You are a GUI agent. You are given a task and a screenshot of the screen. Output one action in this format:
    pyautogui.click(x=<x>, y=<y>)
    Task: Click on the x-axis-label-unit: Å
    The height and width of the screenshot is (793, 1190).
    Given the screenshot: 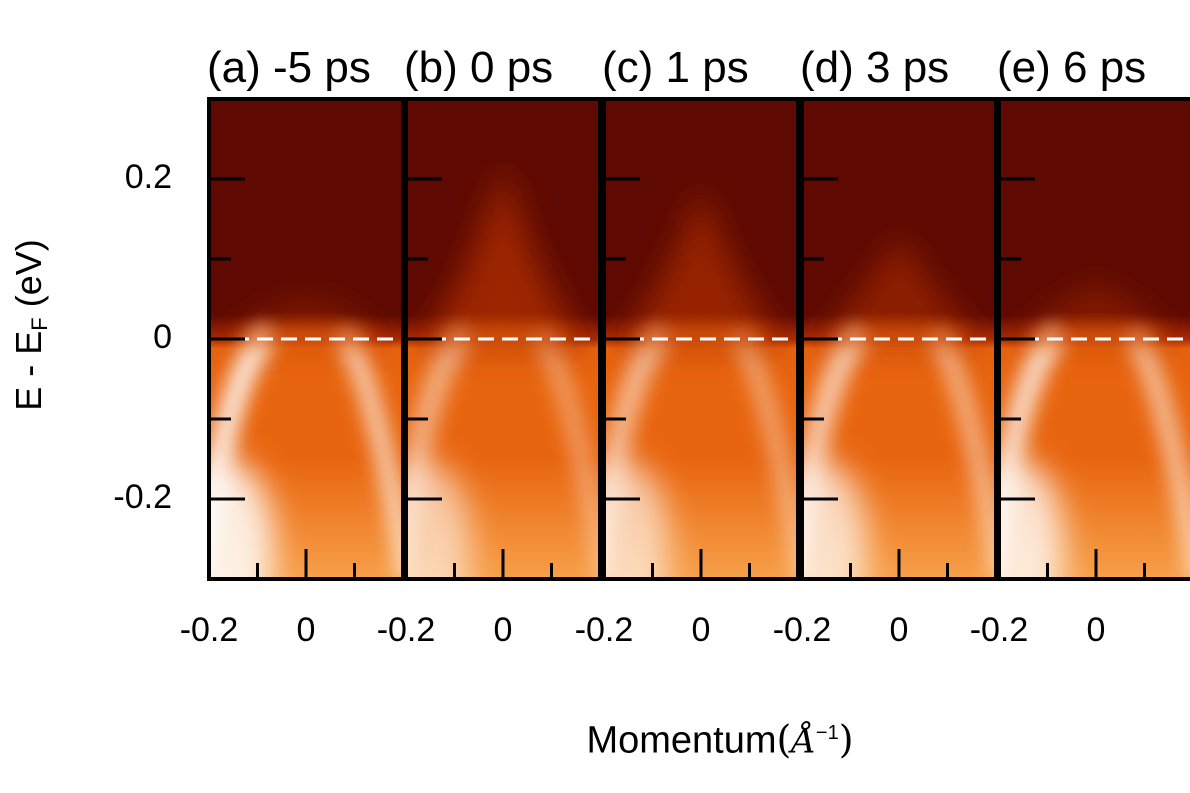 What is the action you would take?
    pyautogui.click(x=803, y=741)
    